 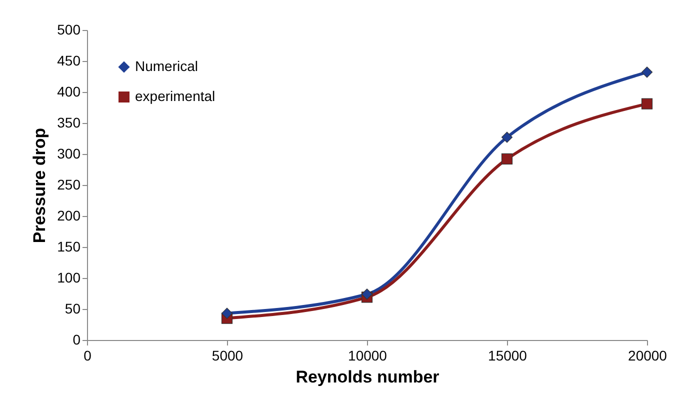 What do you see at coordinates (69, 154) in the screenshot?
I see `y-tick-label: 300` at bounding box center [69, 154].